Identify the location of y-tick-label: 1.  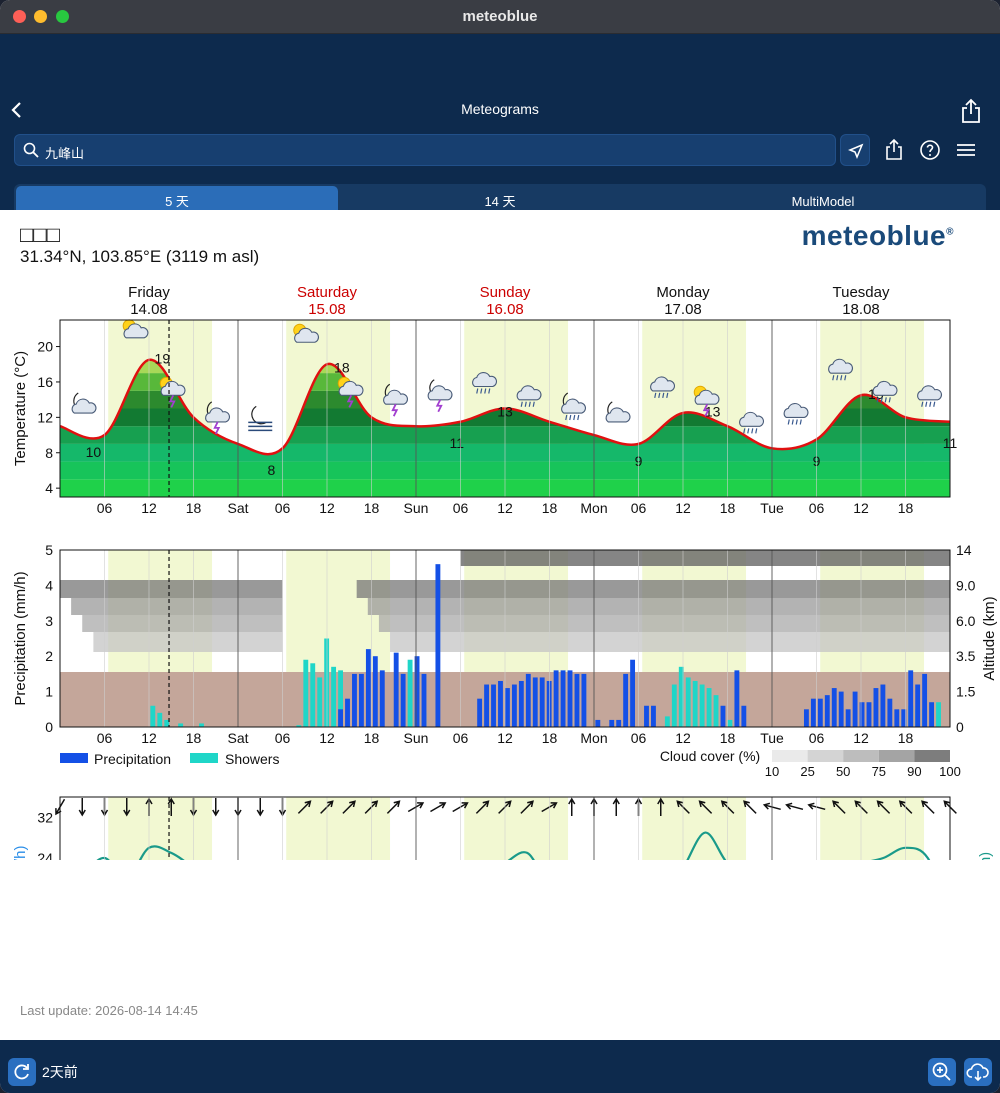
(49, 692).